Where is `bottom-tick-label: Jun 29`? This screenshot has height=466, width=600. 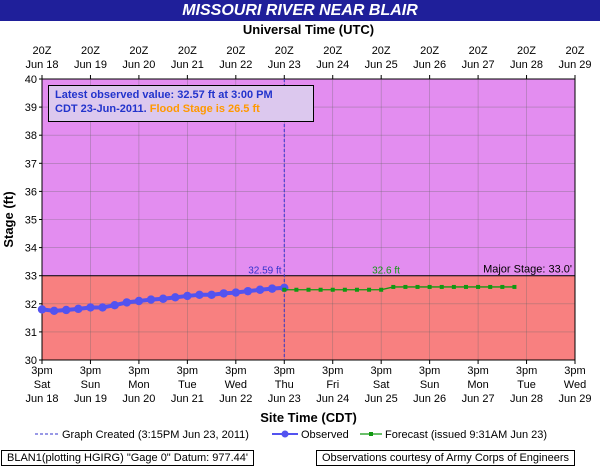
bottom-tick-label: Jun 29 is located at coordinates (574, 399).